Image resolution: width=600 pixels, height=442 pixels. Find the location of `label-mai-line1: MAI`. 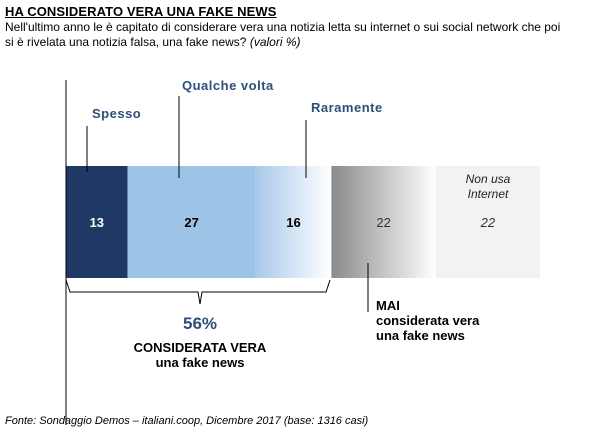

label-mai-line1: MAI is located at coordinates (388, 305).